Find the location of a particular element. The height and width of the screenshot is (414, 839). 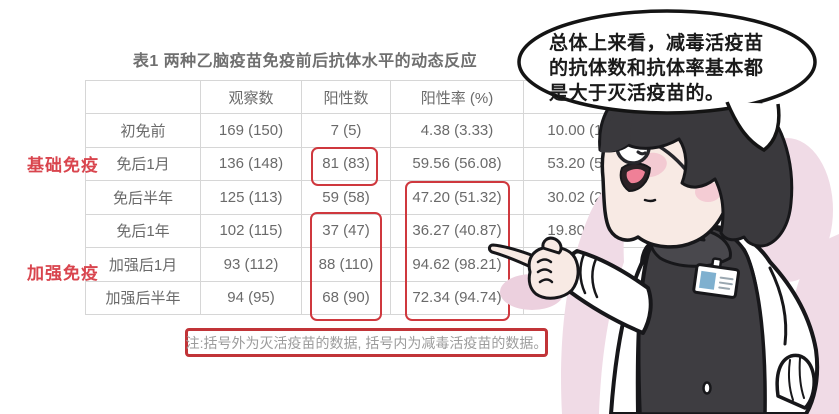

row-label: 初免前 is located at coordinates (143, 130).